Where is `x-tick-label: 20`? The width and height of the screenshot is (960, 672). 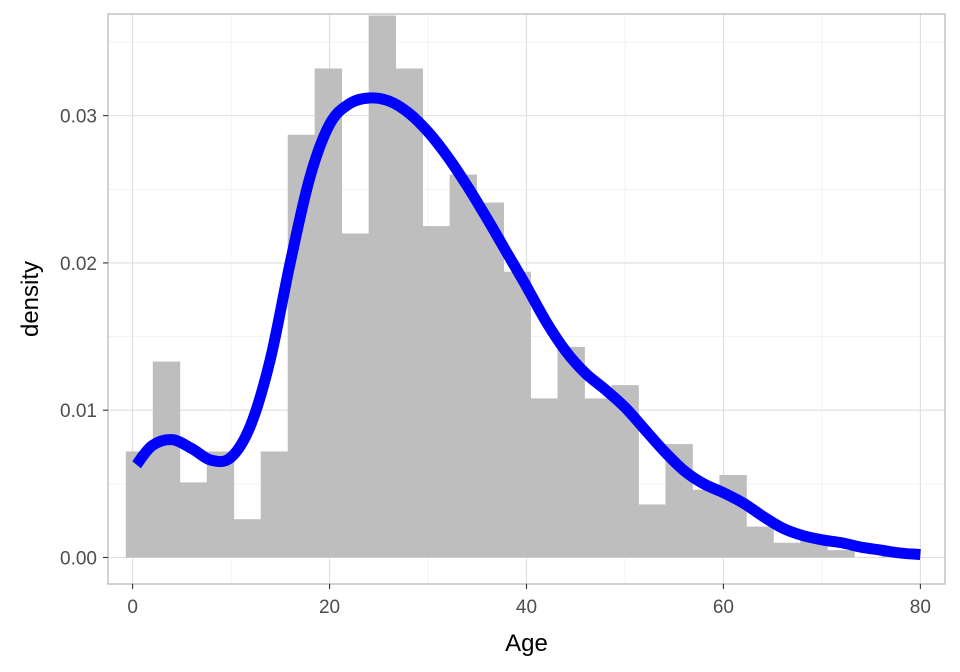 x-tick-label: 20 is located at coordinates (329, 607).